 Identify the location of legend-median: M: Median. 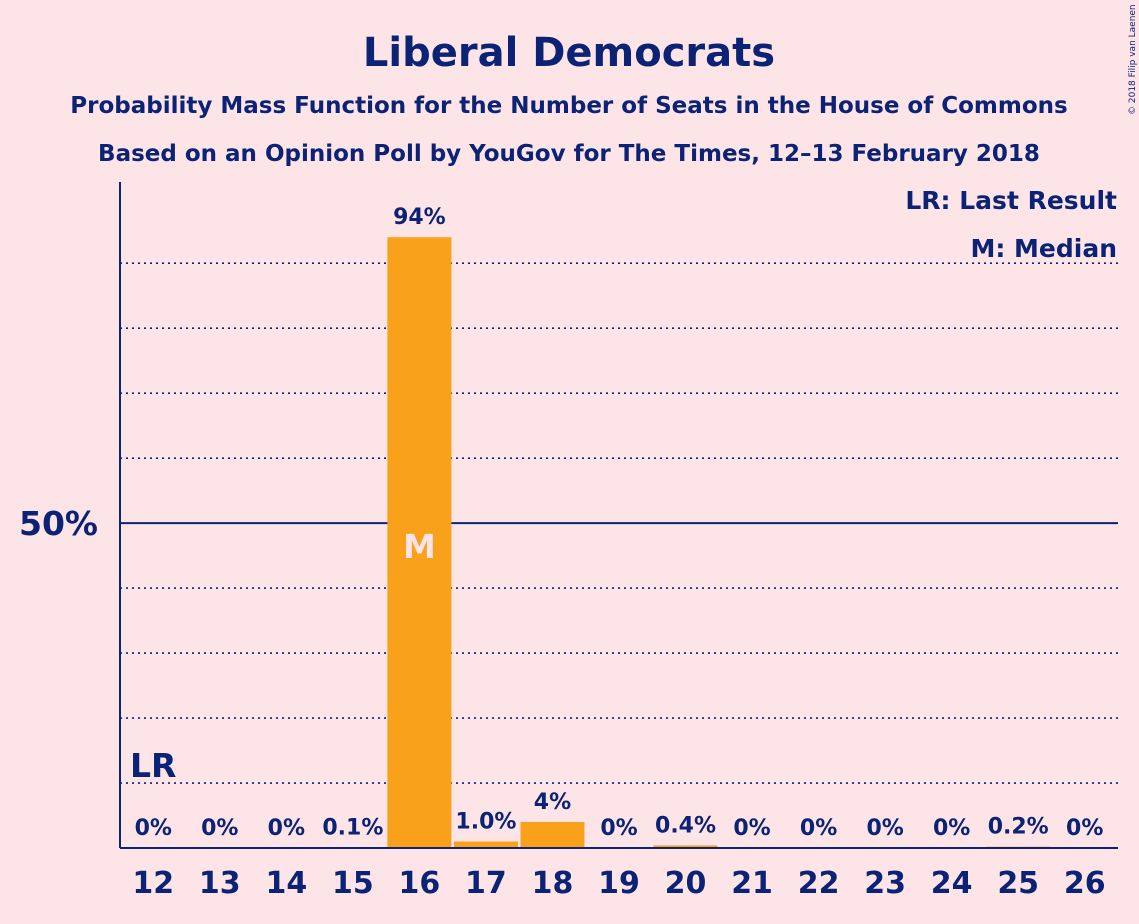
(1043, 248).